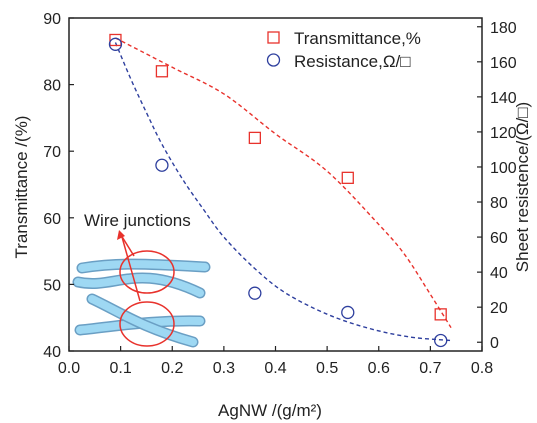  I want to click on y-right-tick-label: 140, so click(503, 98).